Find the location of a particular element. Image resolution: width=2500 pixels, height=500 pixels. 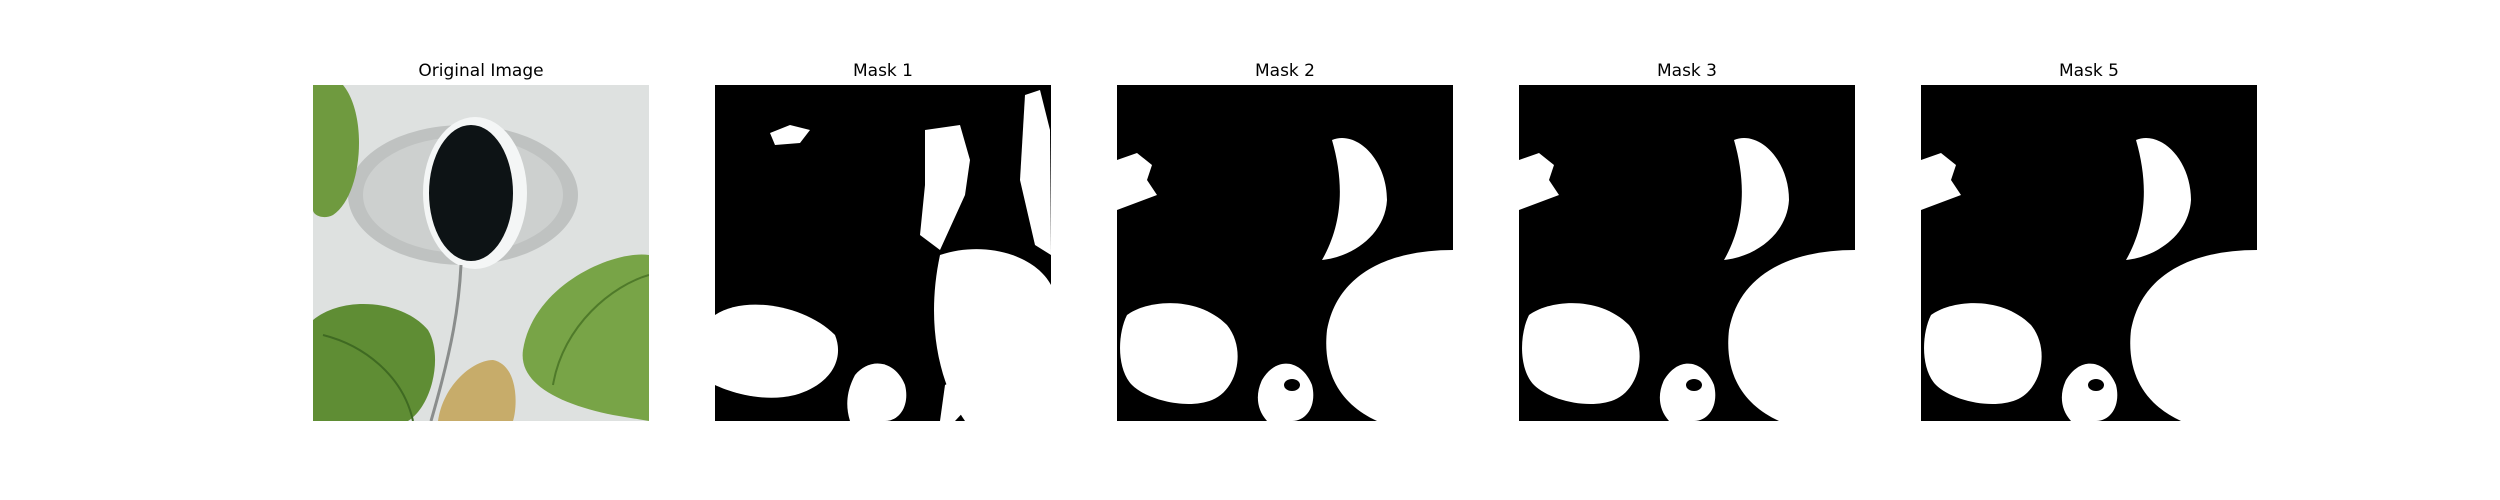

original-image is located at coordinates (481, 253).